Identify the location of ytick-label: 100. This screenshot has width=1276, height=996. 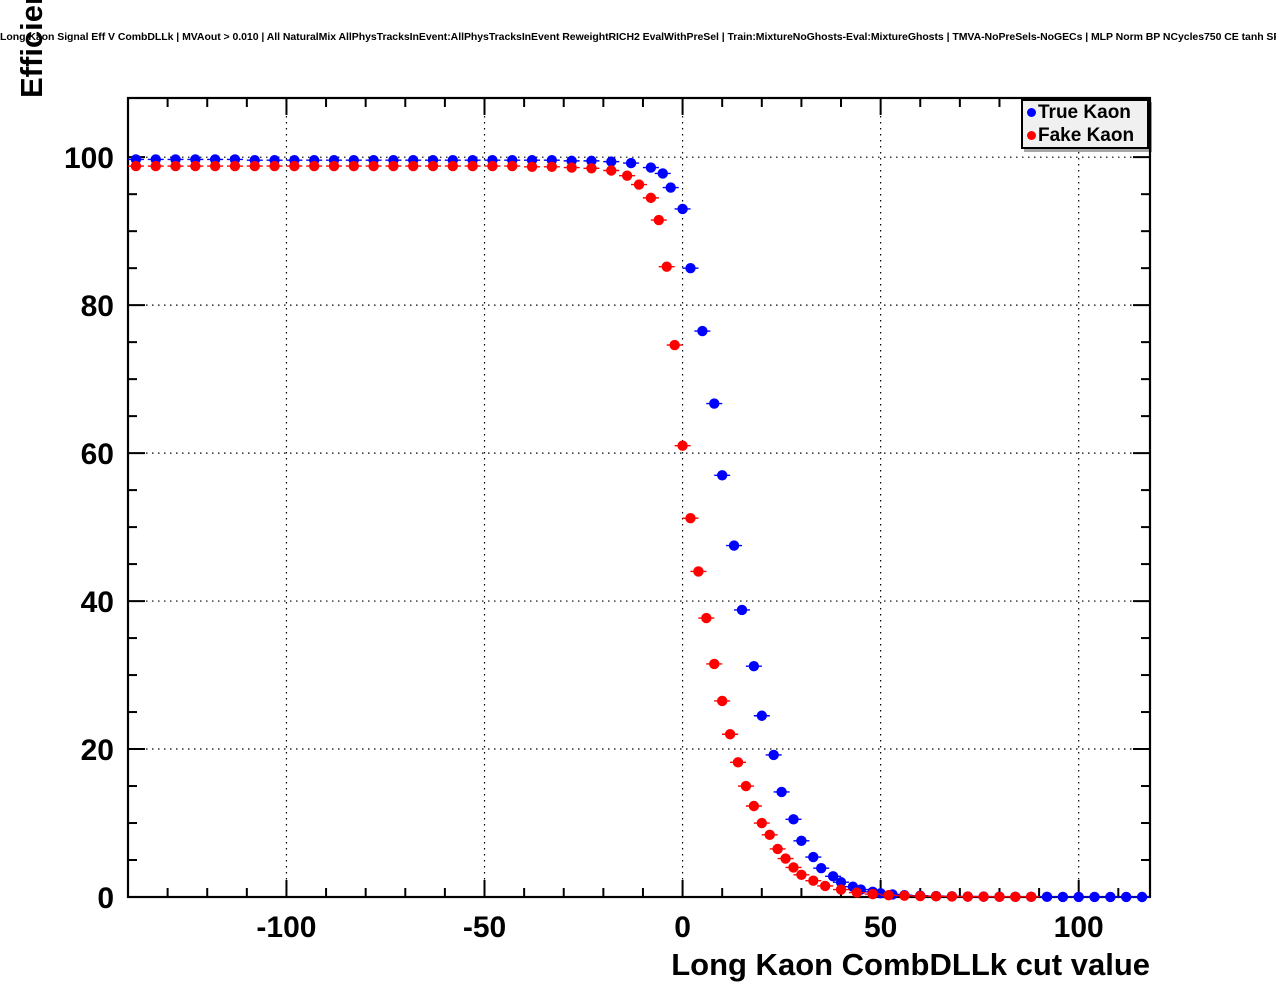
(89, 158).